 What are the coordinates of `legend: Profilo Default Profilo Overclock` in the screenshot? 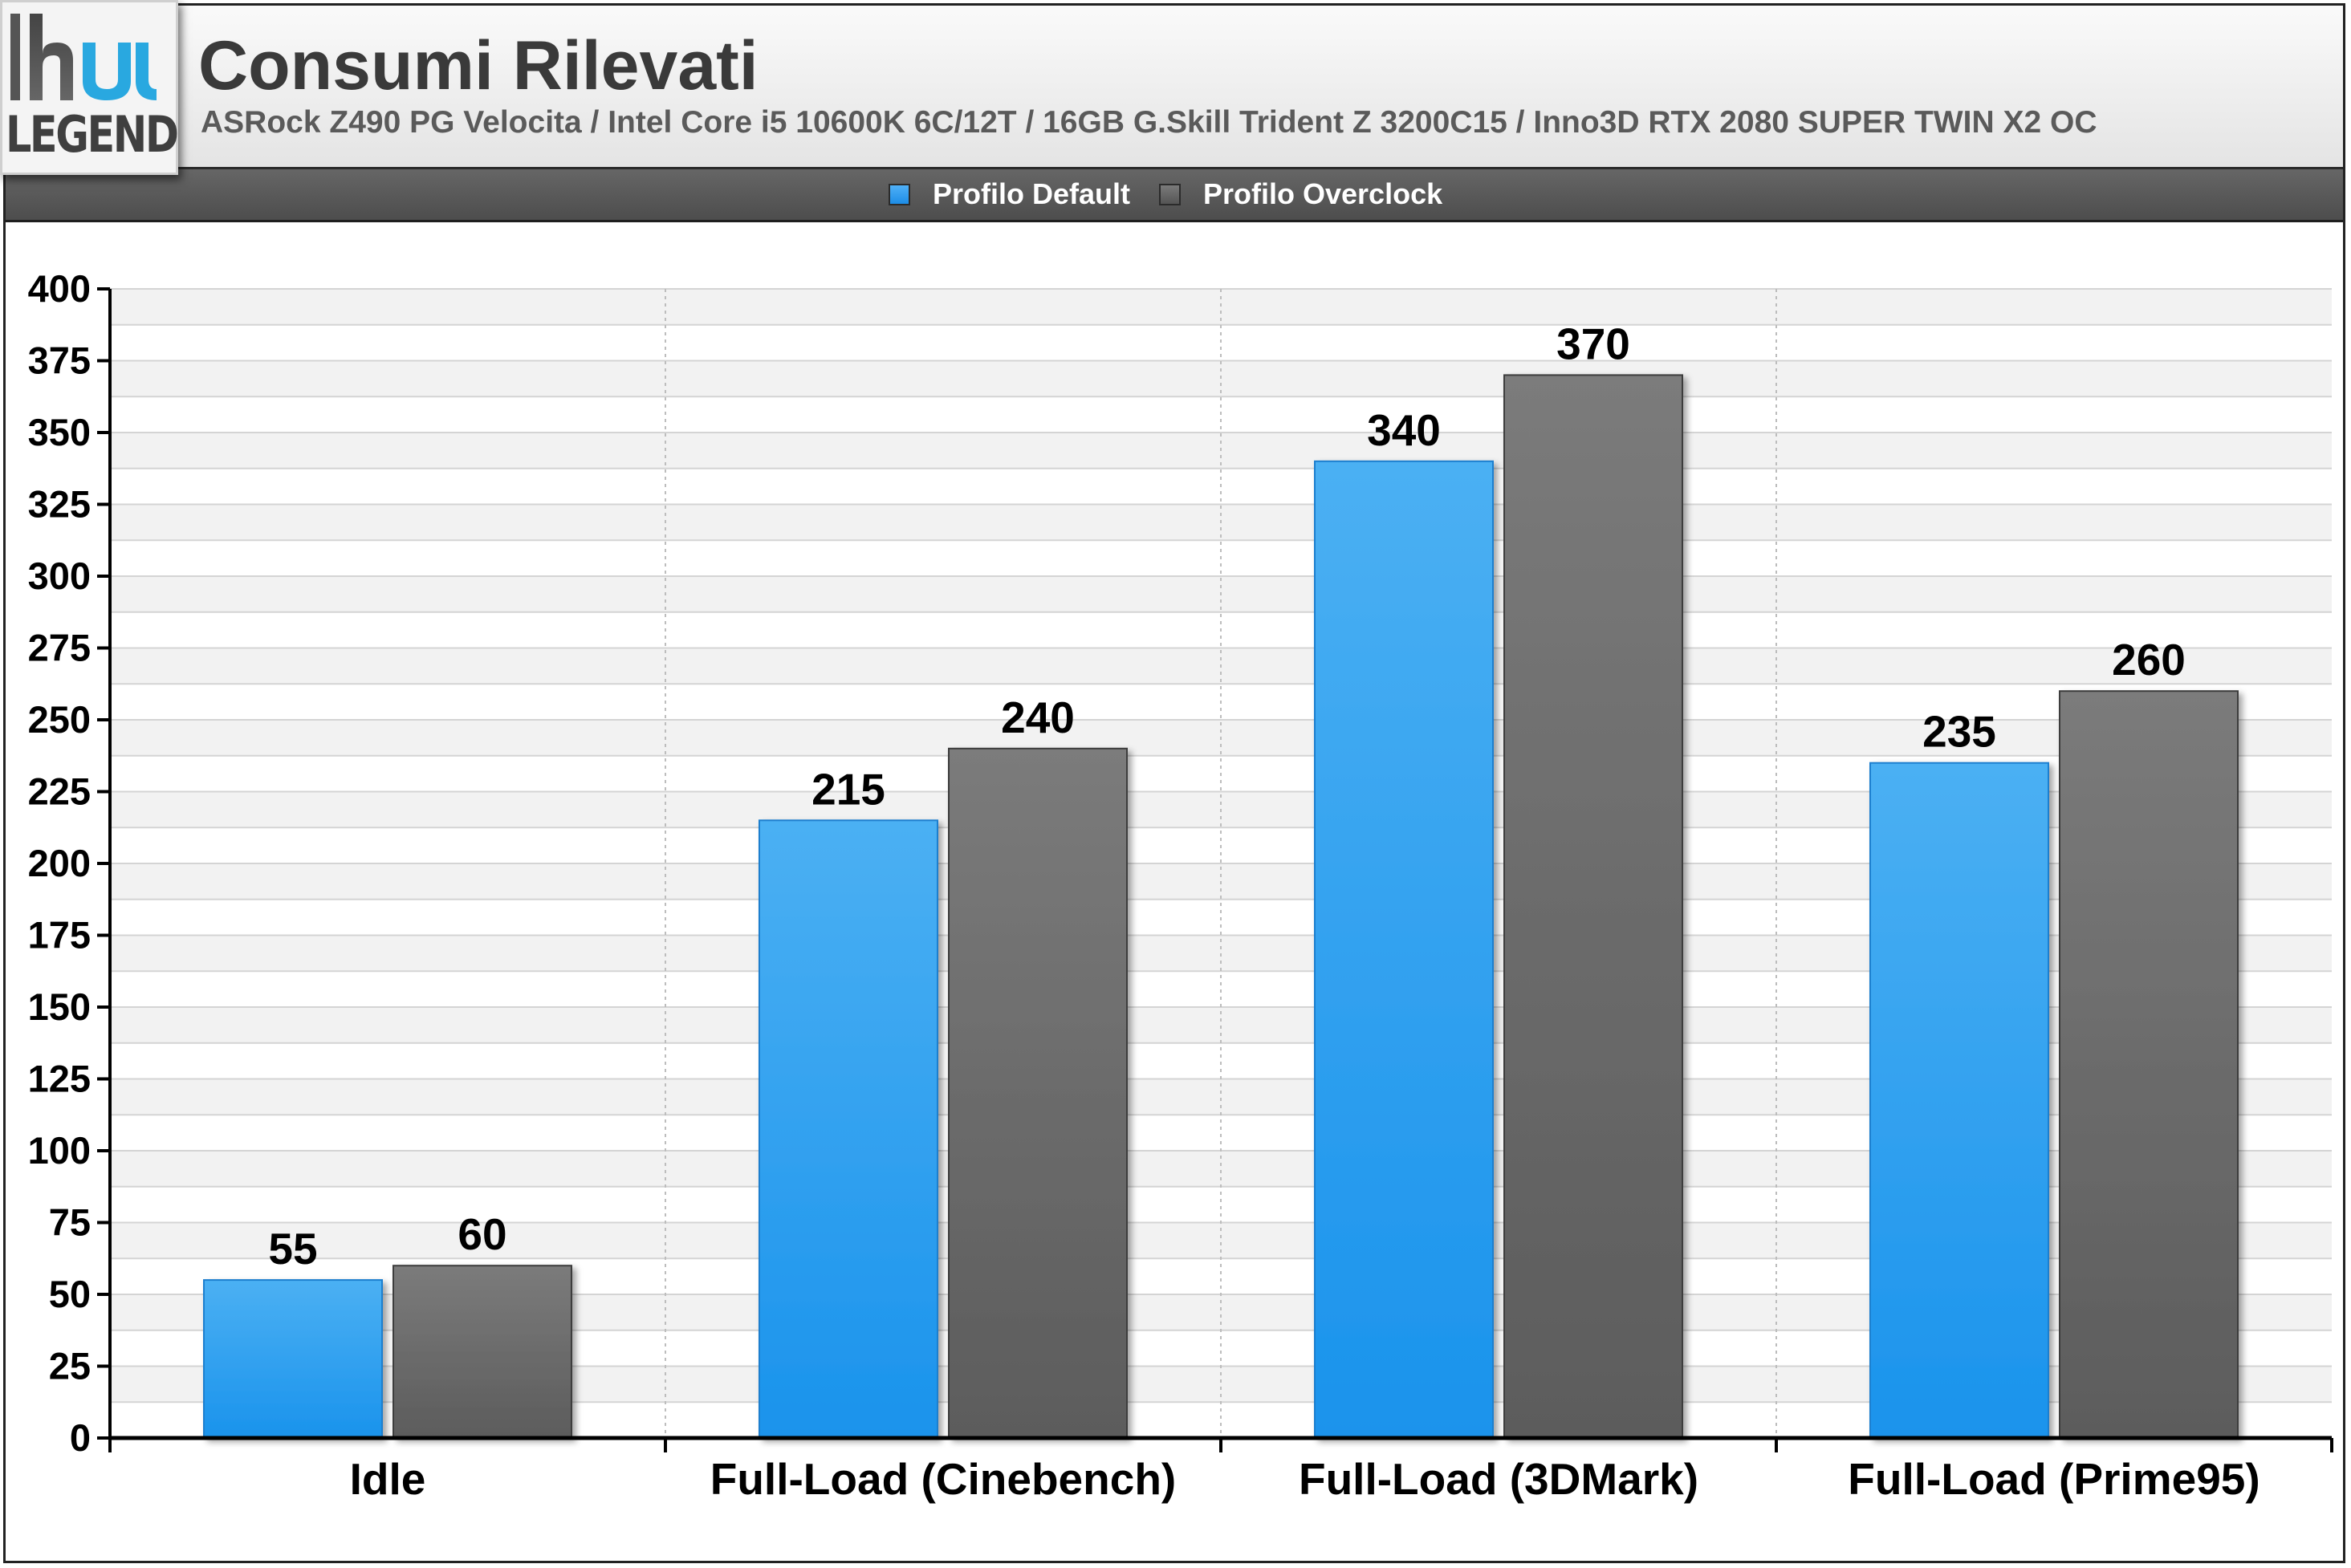 It's located at (1174, 195).